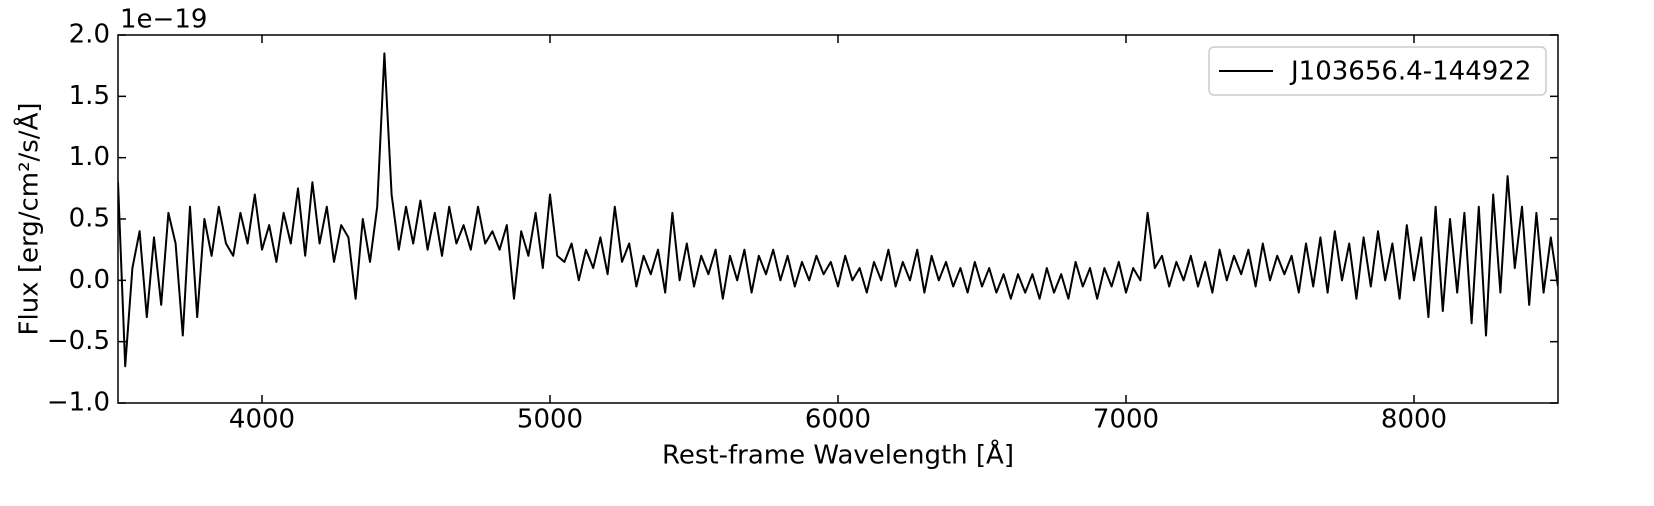 This screenshot has width=1654, height=506. What do you see at coordinates (1414, 420) in the screenshot?
I see `x-tick-label: 8000` at bounding box center [1414, 420].